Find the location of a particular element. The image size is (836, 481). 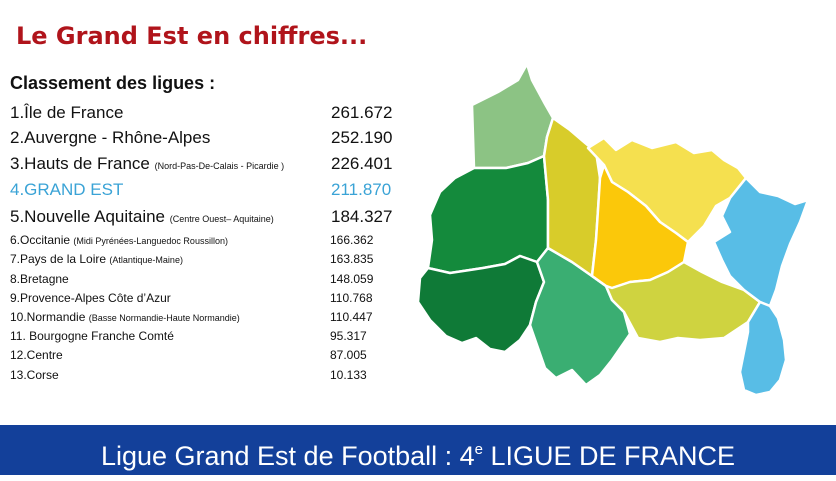

league-note: (Centre Ouest– Aquitaine) is located at coordinates (221, 219).